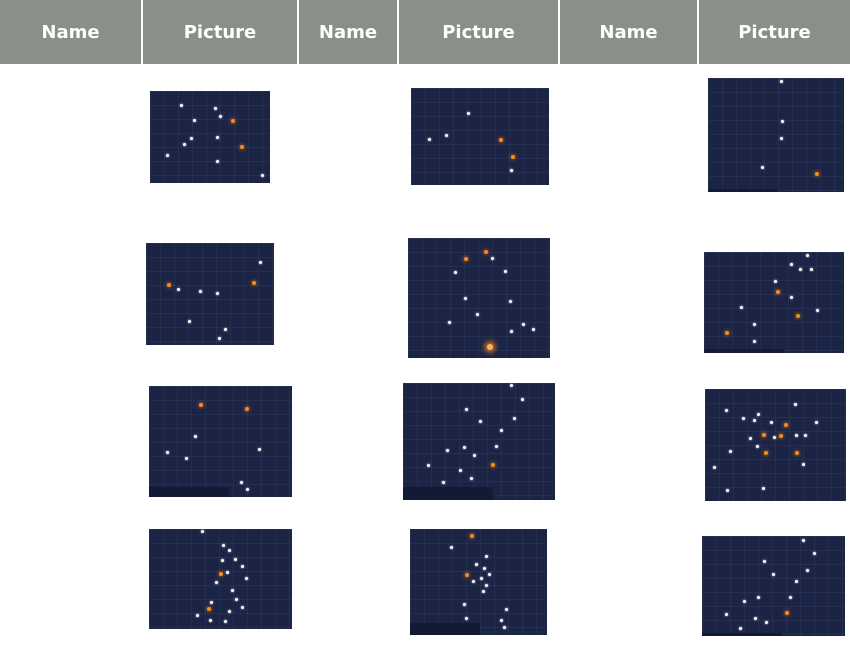  Describe the element at coordinates (348, 32) in the screenshot. I see `header-name-2: Name` at that location.